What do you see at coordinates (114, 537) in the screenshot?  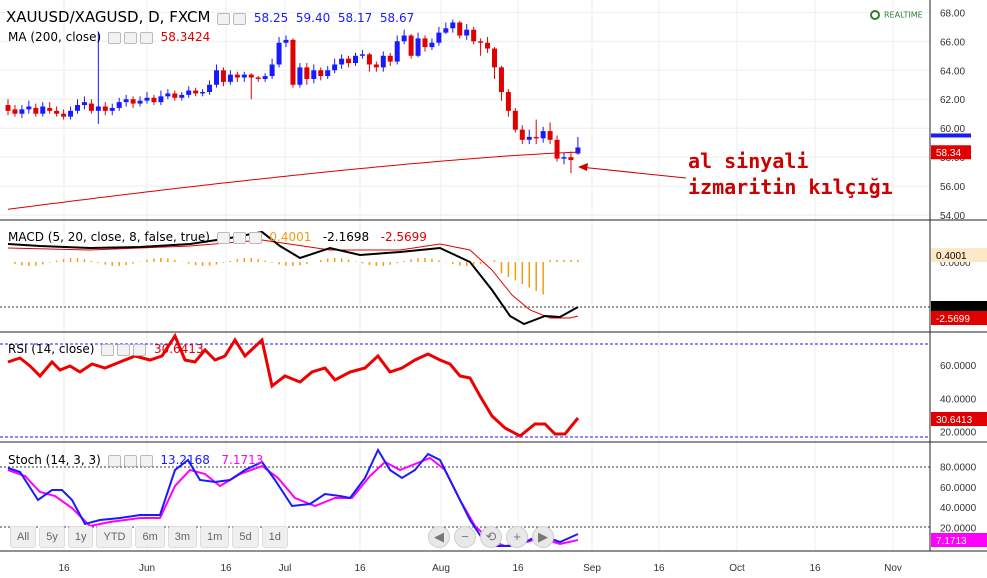 I see `range-ytd-button: YTD` at bounding box center [114, 537].